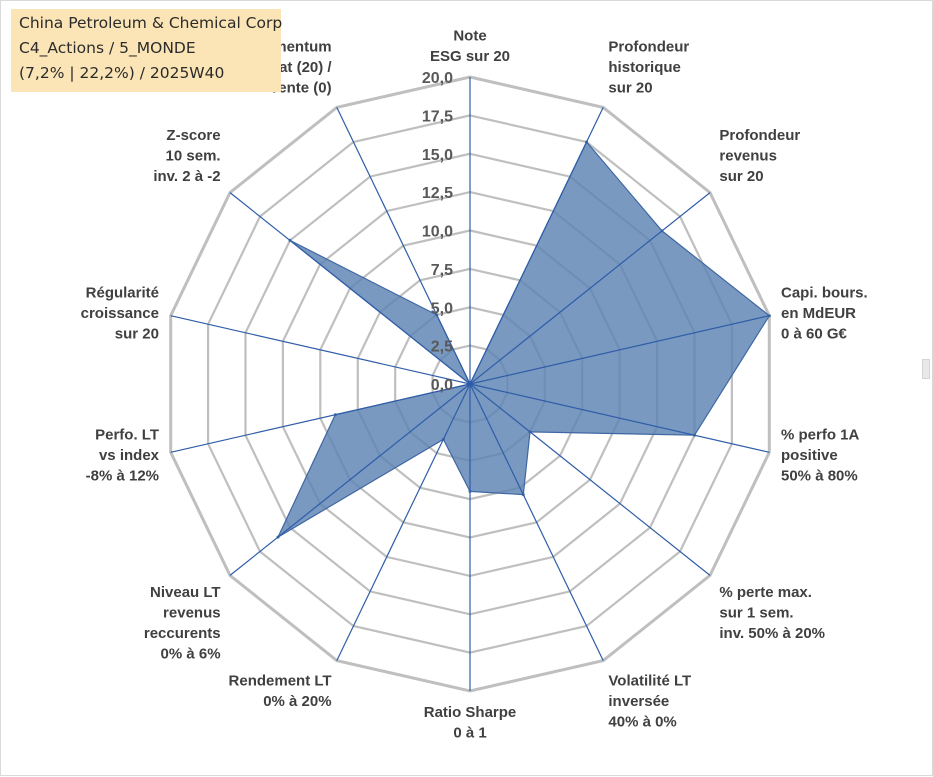 The height and width of the screenshot is (777, 933). What do you see at coordinates (470, 56) in the screenshot?
I see `axis-label-line: ESG sur 20` at bounding box center [470, 56].